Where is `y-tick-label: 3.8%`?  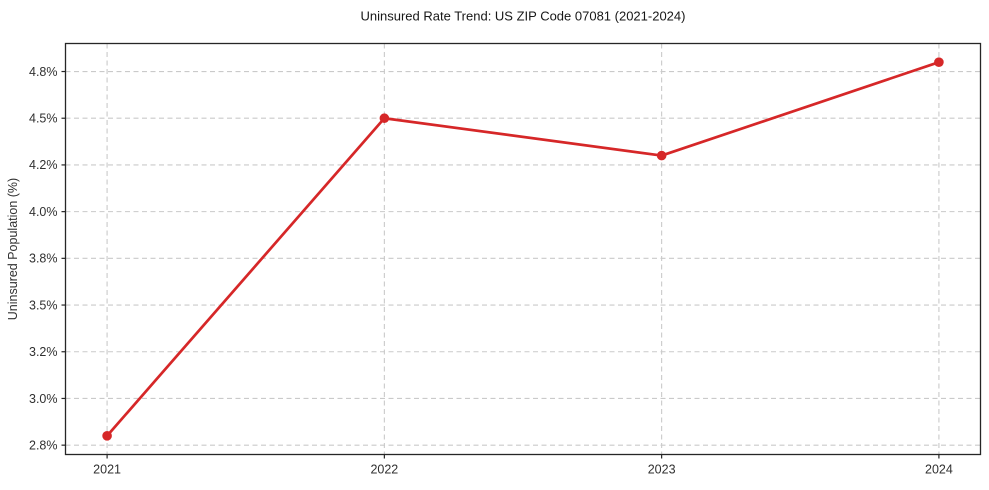 y-tick-label: 3.8% is located at coordinates (43, 259).